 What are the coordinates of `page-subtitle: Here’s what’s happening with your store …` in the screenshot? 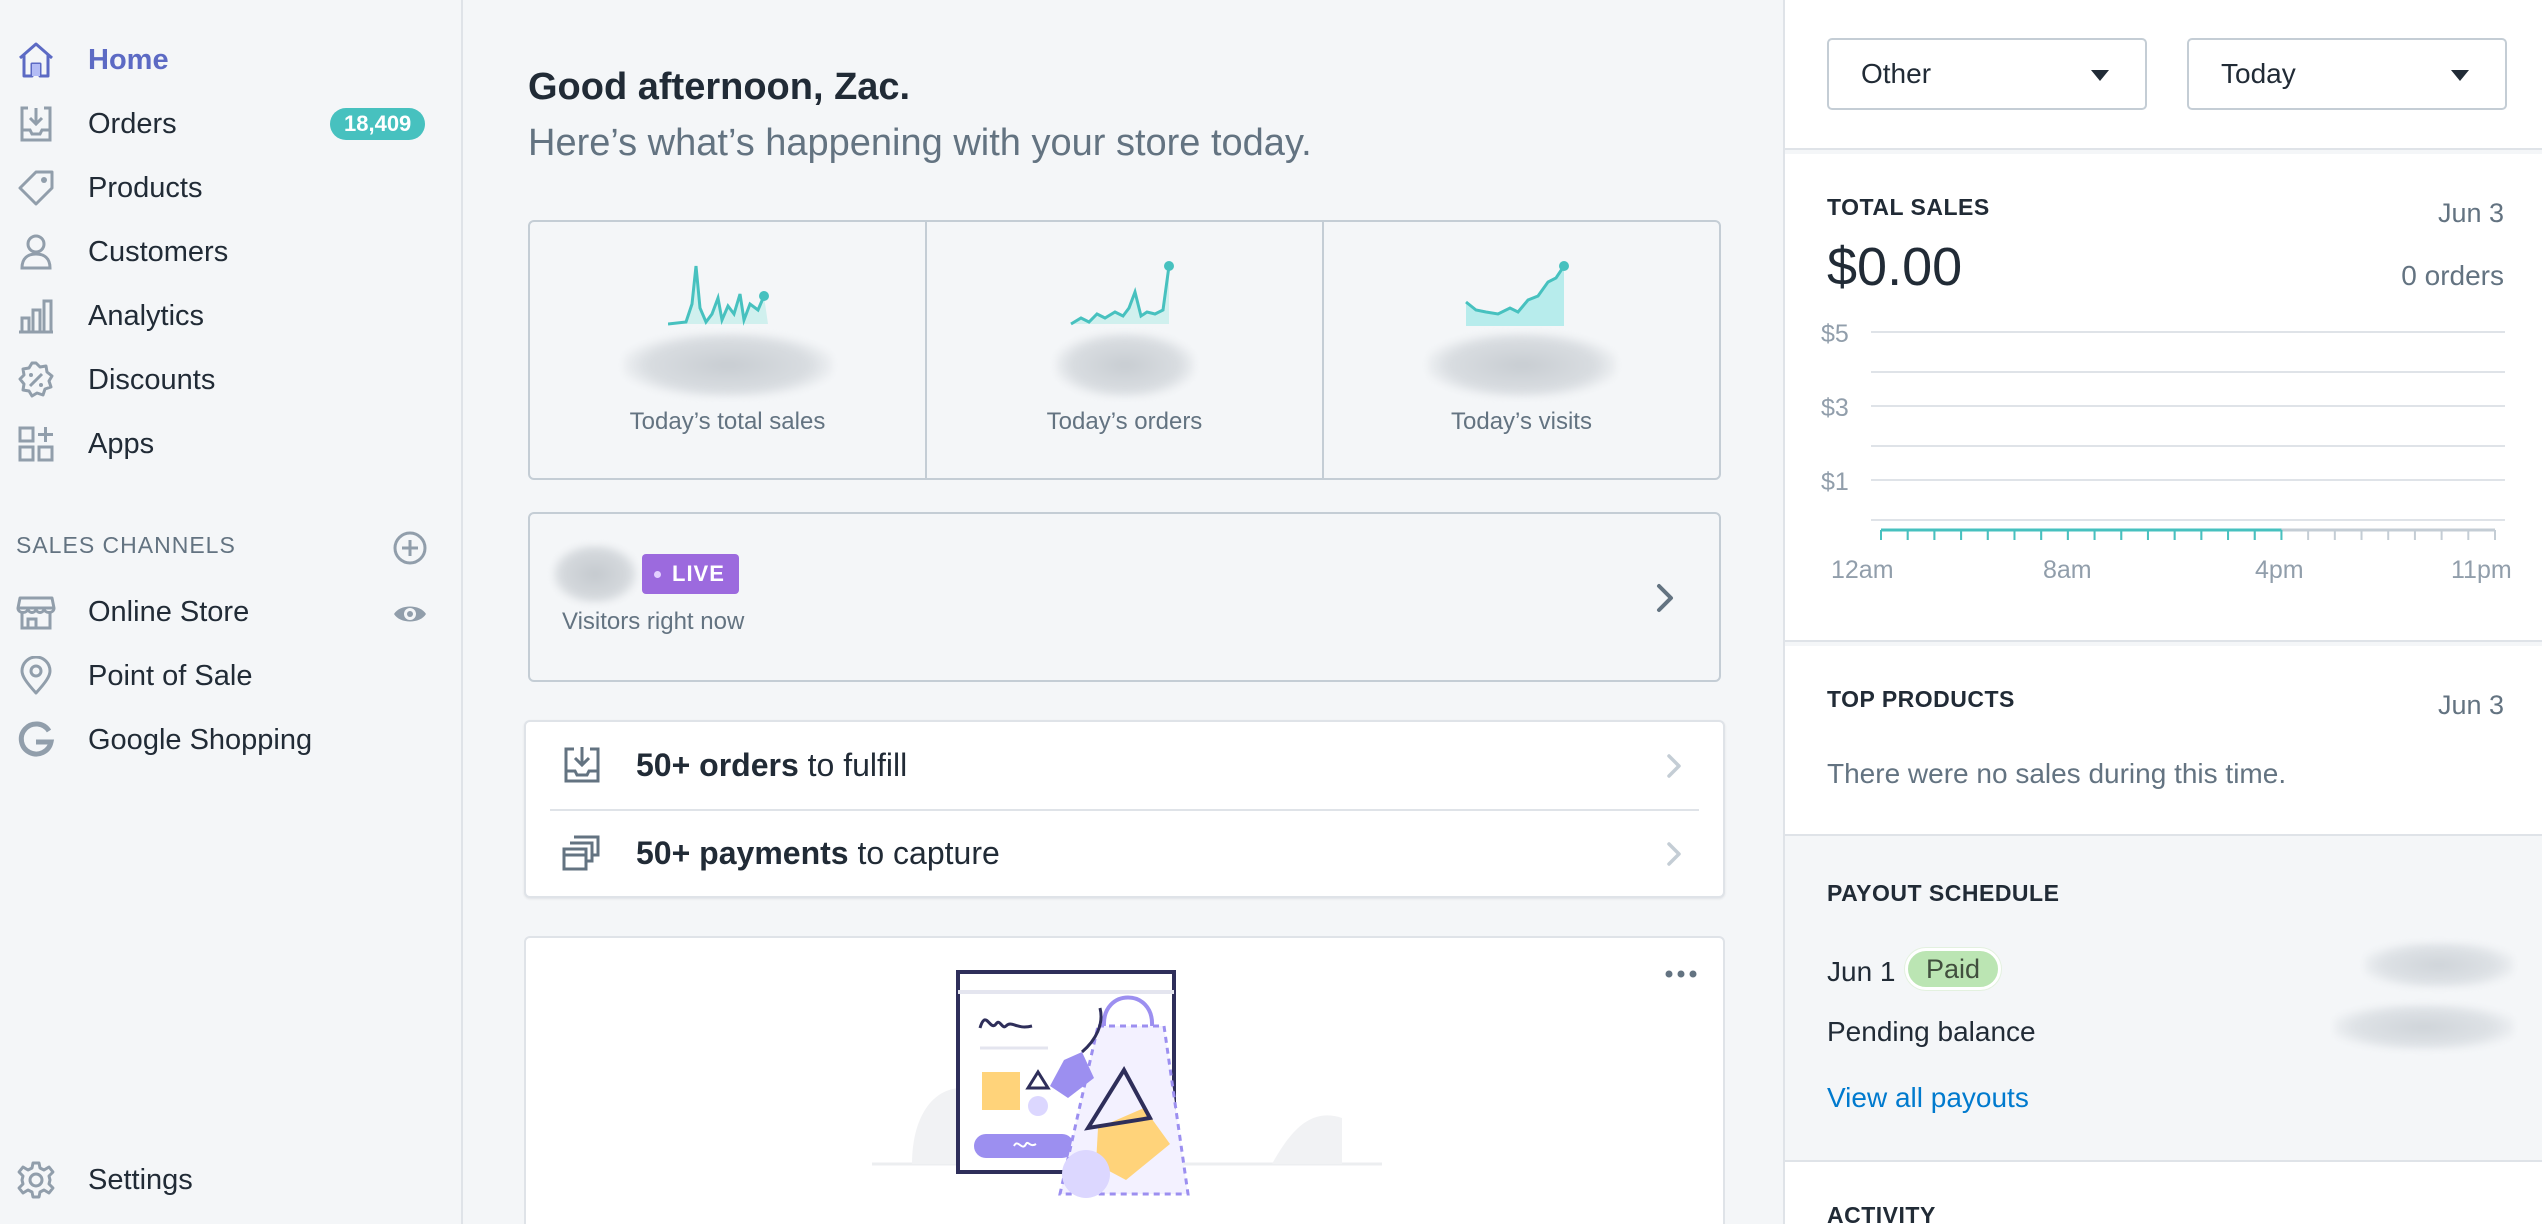 It's located at (920, 143).